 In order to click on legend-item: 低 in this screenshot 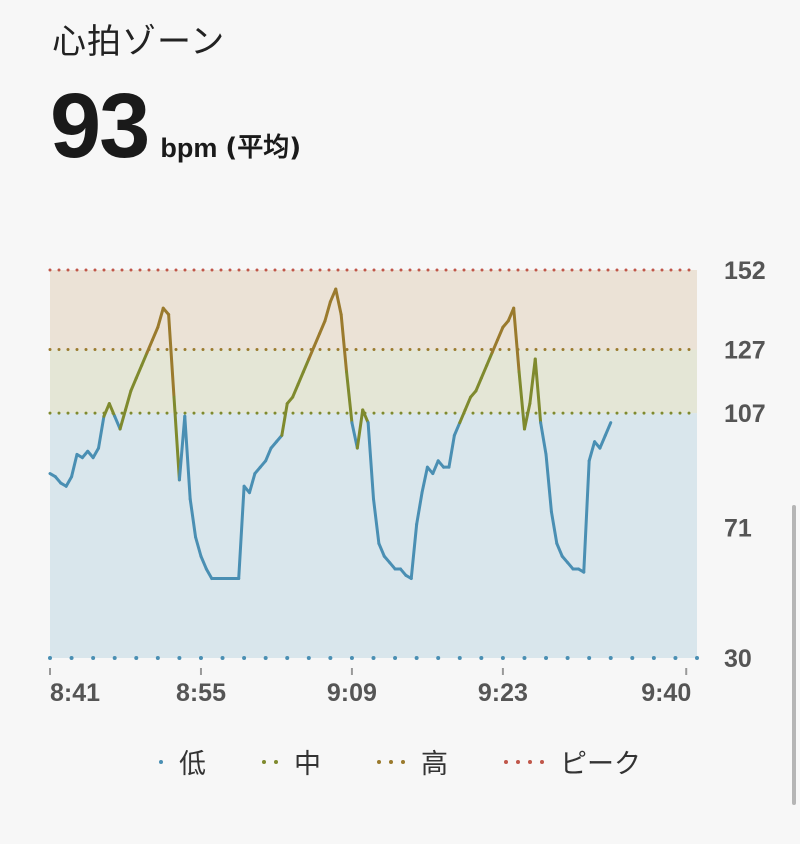, I will do `click(182, 761)`.